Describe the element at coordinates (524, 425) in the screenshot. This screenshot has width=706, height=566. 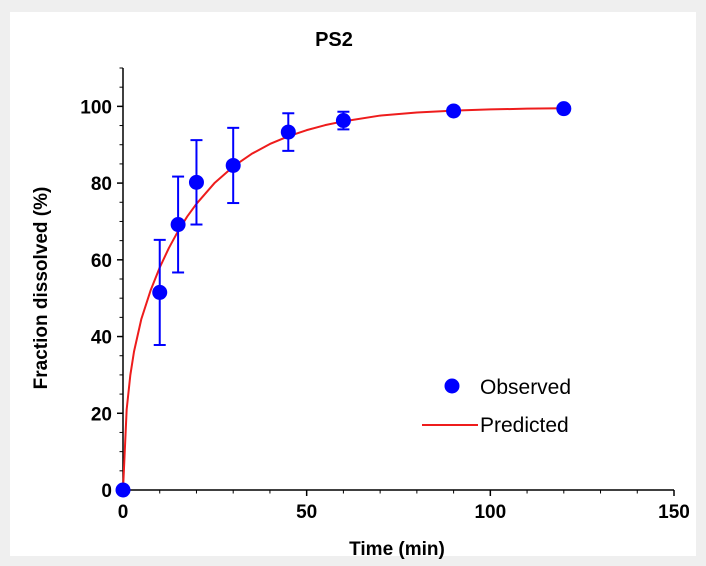
I see `legend-predicted-label: Predicted` at that location.